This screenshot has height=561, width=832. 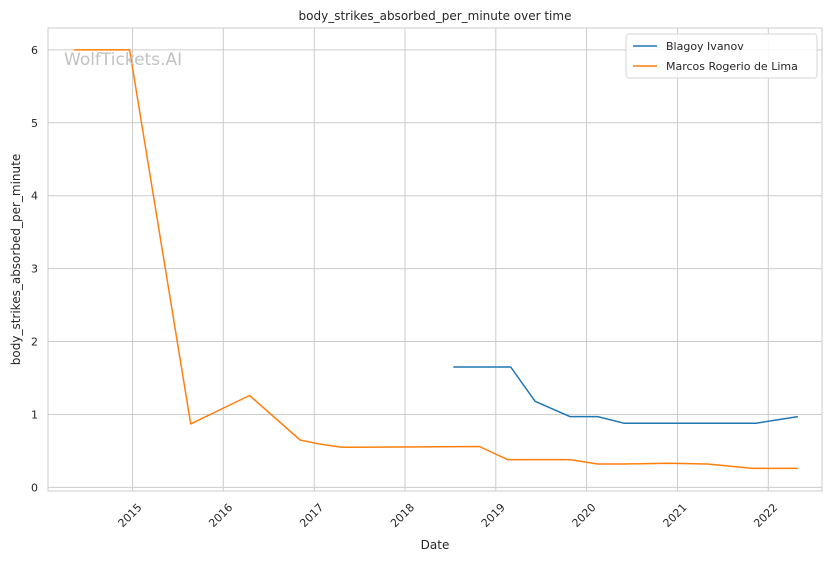 What do you see at coordinates (584, 515) in the screenshot?
I see `x-tick-label: 2020` at bounding box center [584, 515].